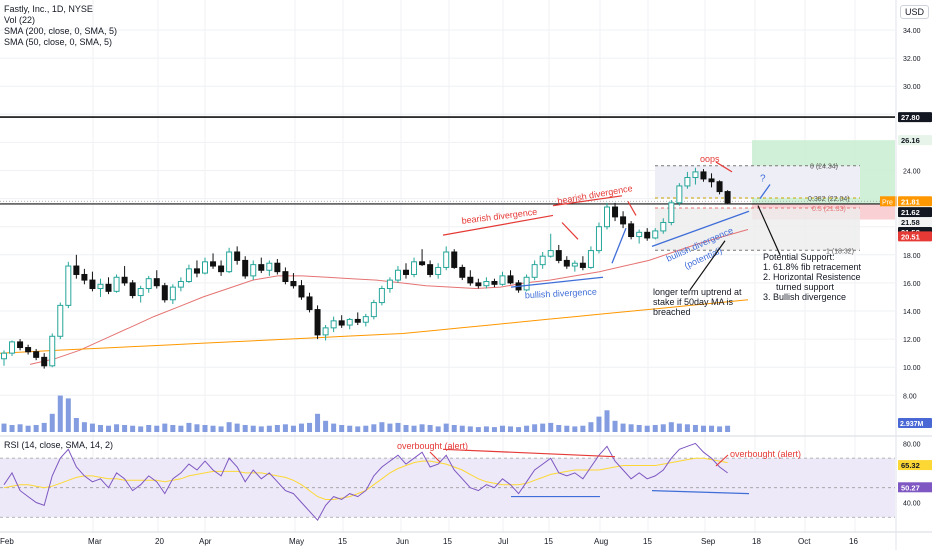  What do you see at coordinates (804, 541) in the screenshot?
I see `x-tick: Oct` at bounding box center [804, 541].